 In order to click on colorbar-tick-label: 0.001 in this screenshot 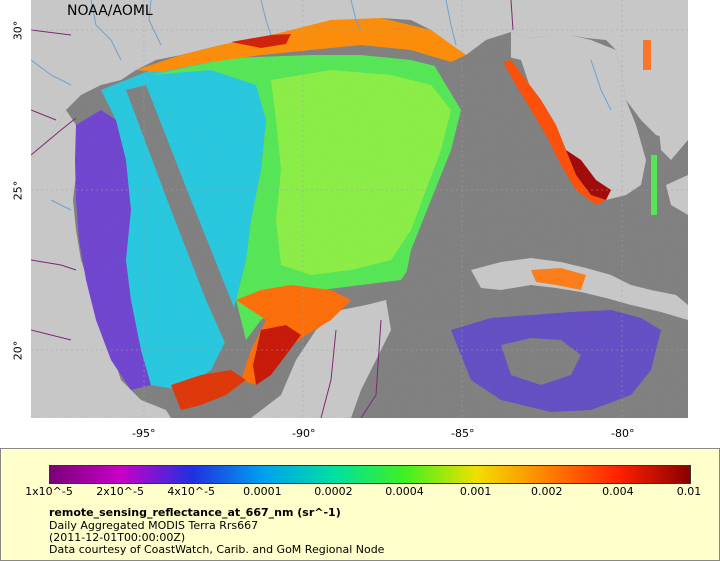, I will do `click(475, 491)`.